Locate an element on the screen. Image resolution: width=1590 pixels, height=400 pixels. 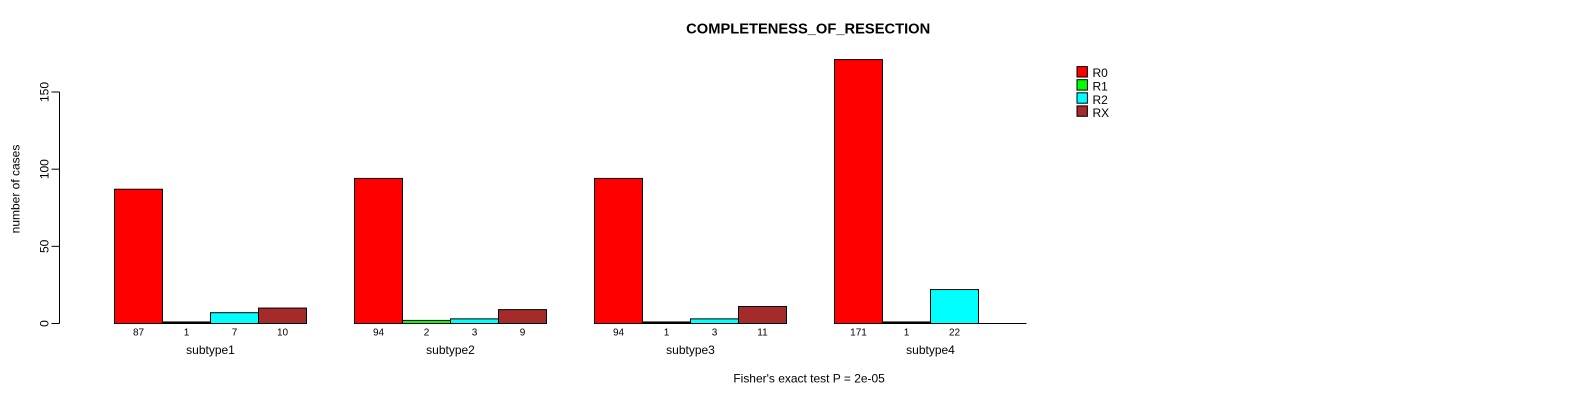
svg-text: 2 is located at coordinates (427, 333).